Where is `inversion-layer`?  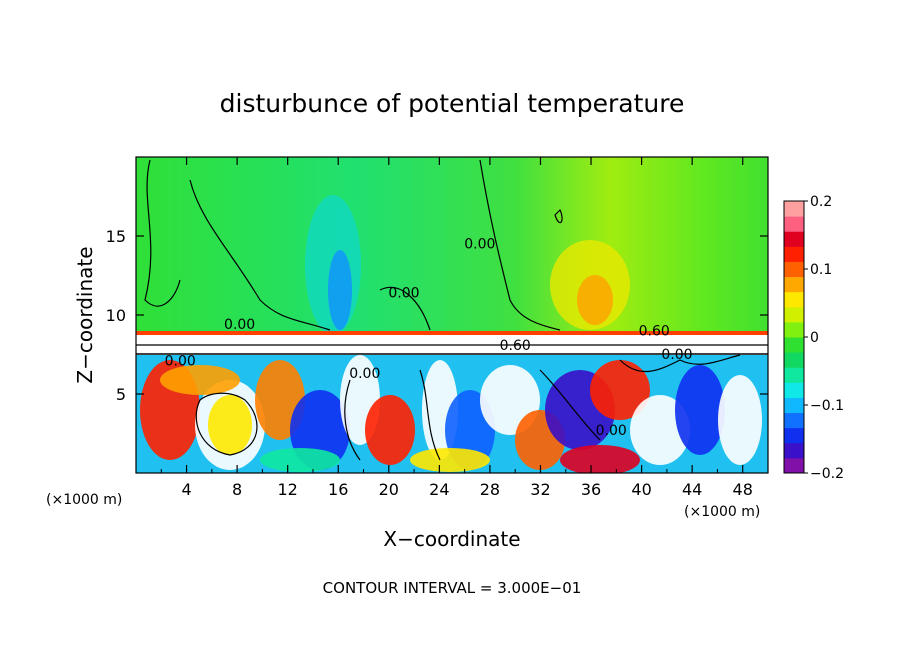 inversion-layer is located at coordinates (452, 333).